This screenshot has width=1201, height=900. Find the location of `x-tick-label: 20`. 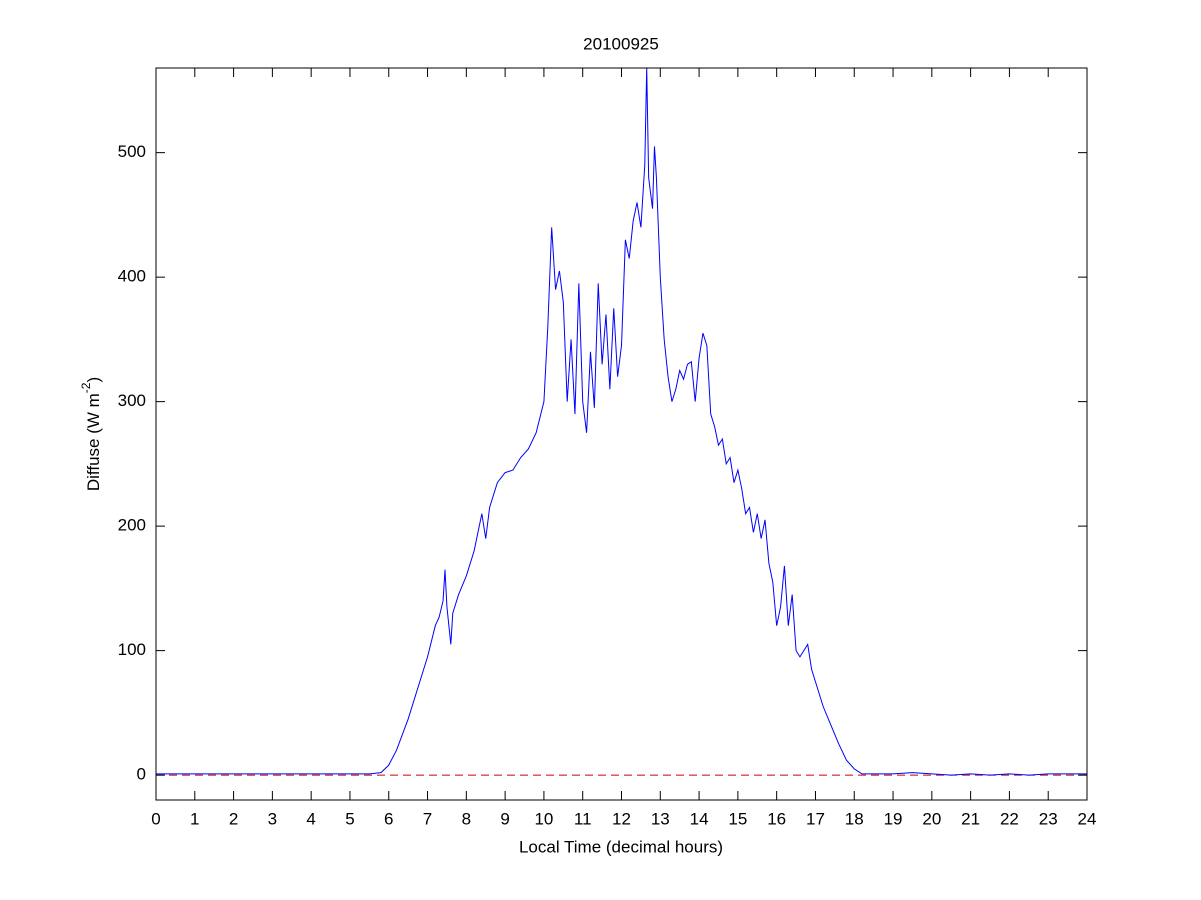

x-tick-label: 20 is located at coordinates (931, 818).